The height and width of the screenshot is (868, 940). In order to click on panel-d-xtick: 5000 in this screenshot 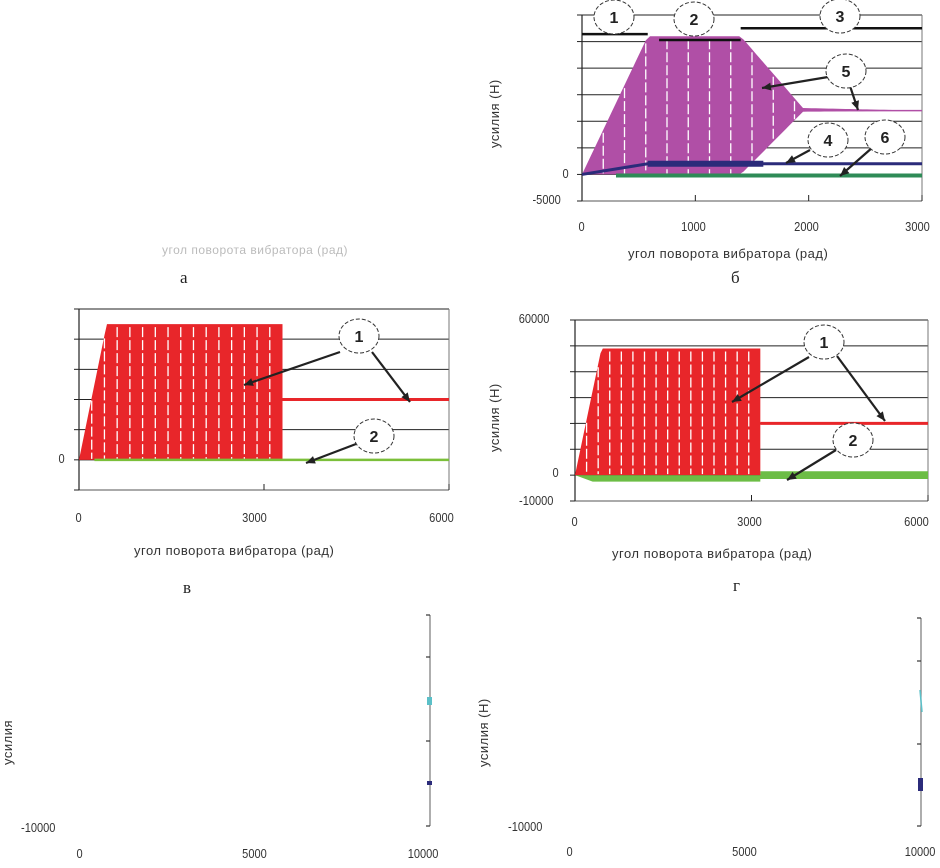, I will do `click(254, 853)`.